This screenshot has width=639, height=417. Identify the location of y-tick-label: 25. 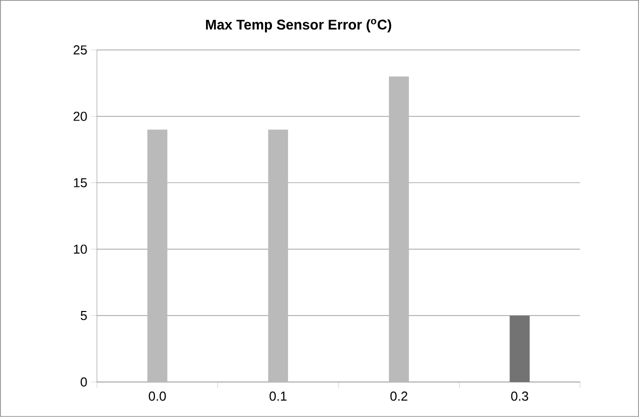
(80, 50).